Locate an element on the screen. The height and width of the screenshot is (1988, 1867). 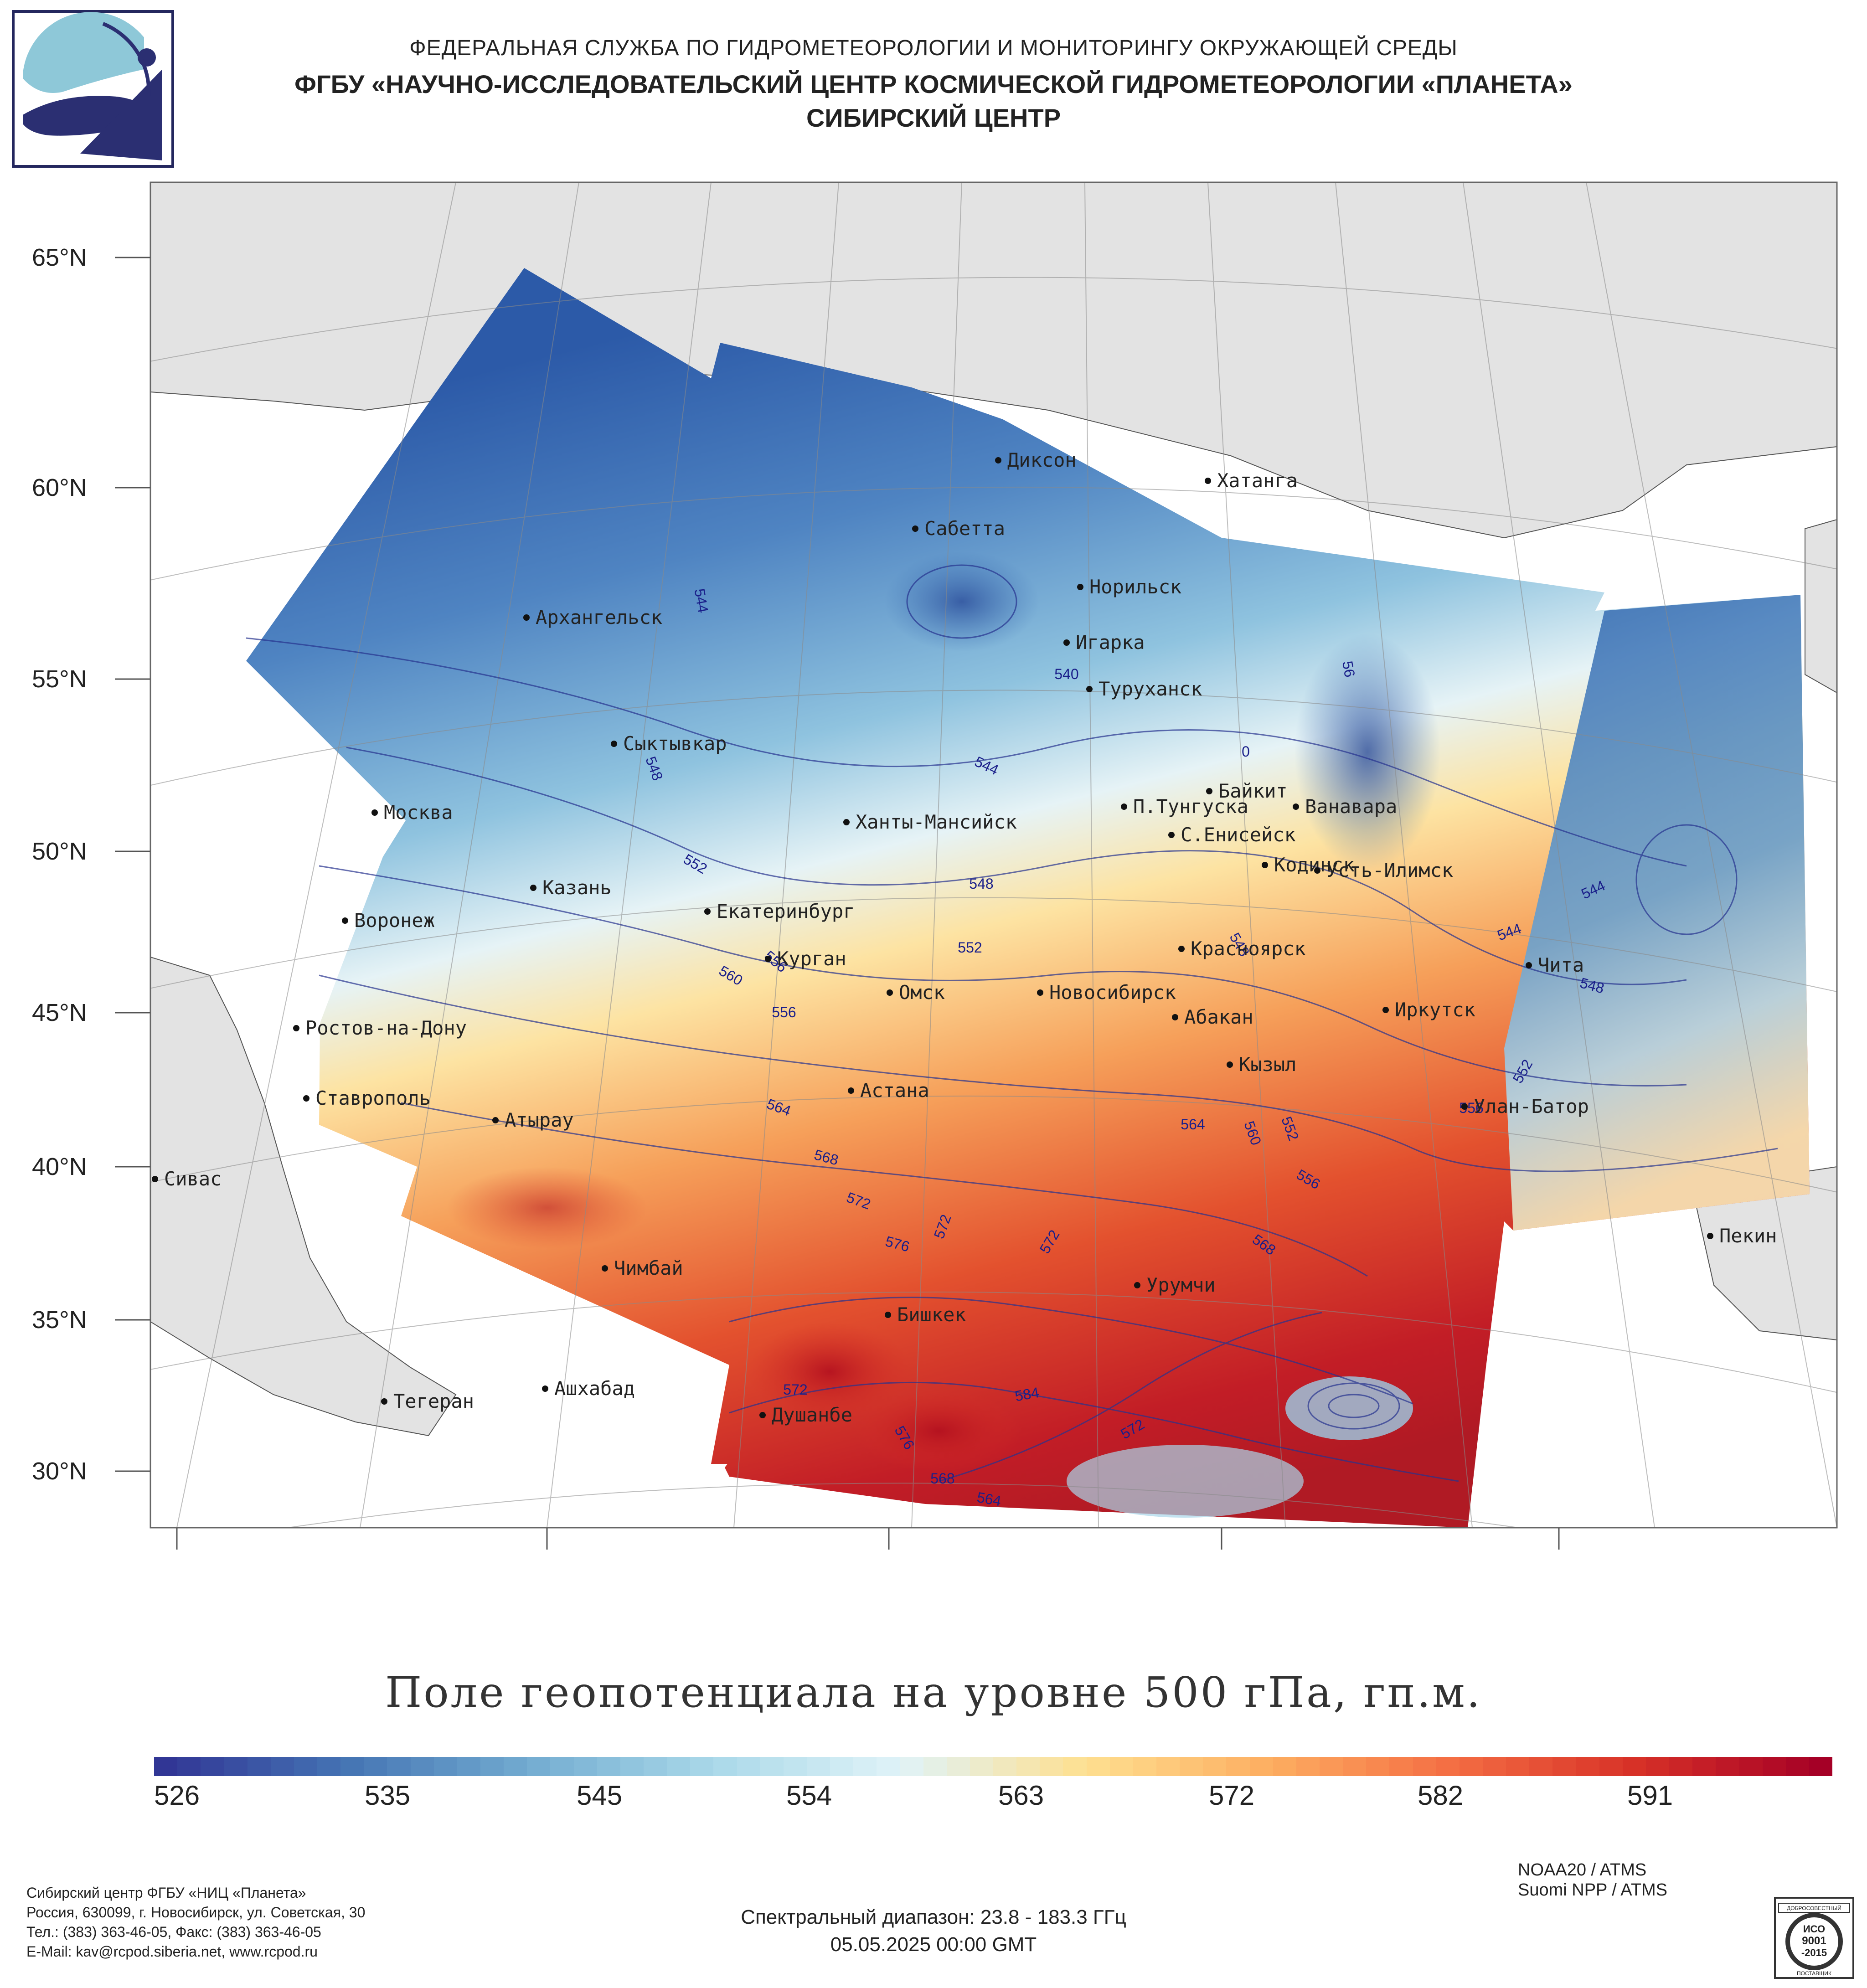
contour-label: 540 is located at coordinates (1066, 674).